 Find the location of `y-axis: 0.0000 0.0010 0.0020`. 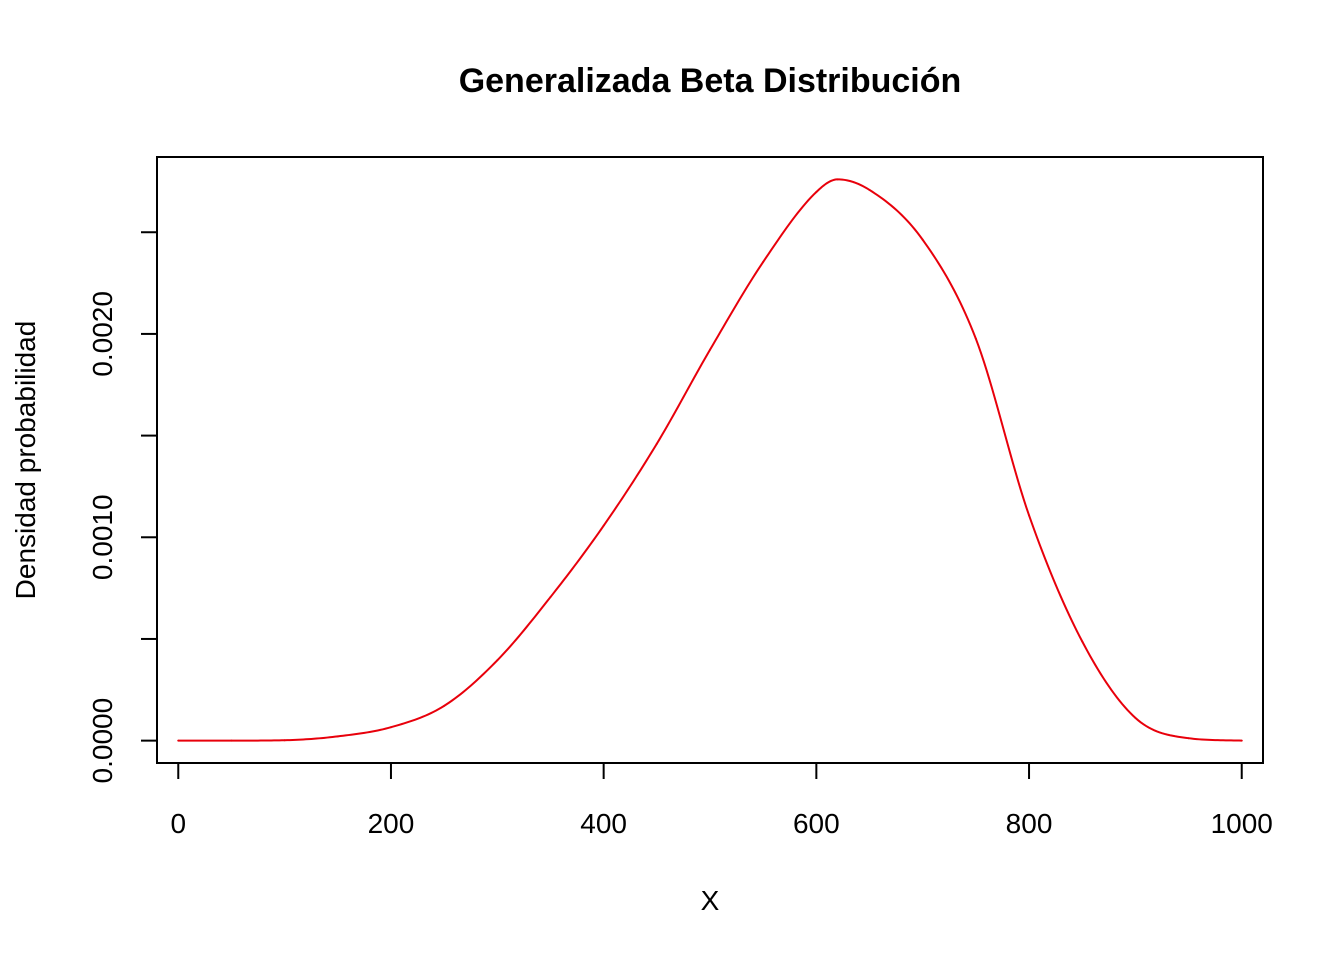

y-axis: 0.0000 0.0010 0.0020 is located at coordinates (122, 507).